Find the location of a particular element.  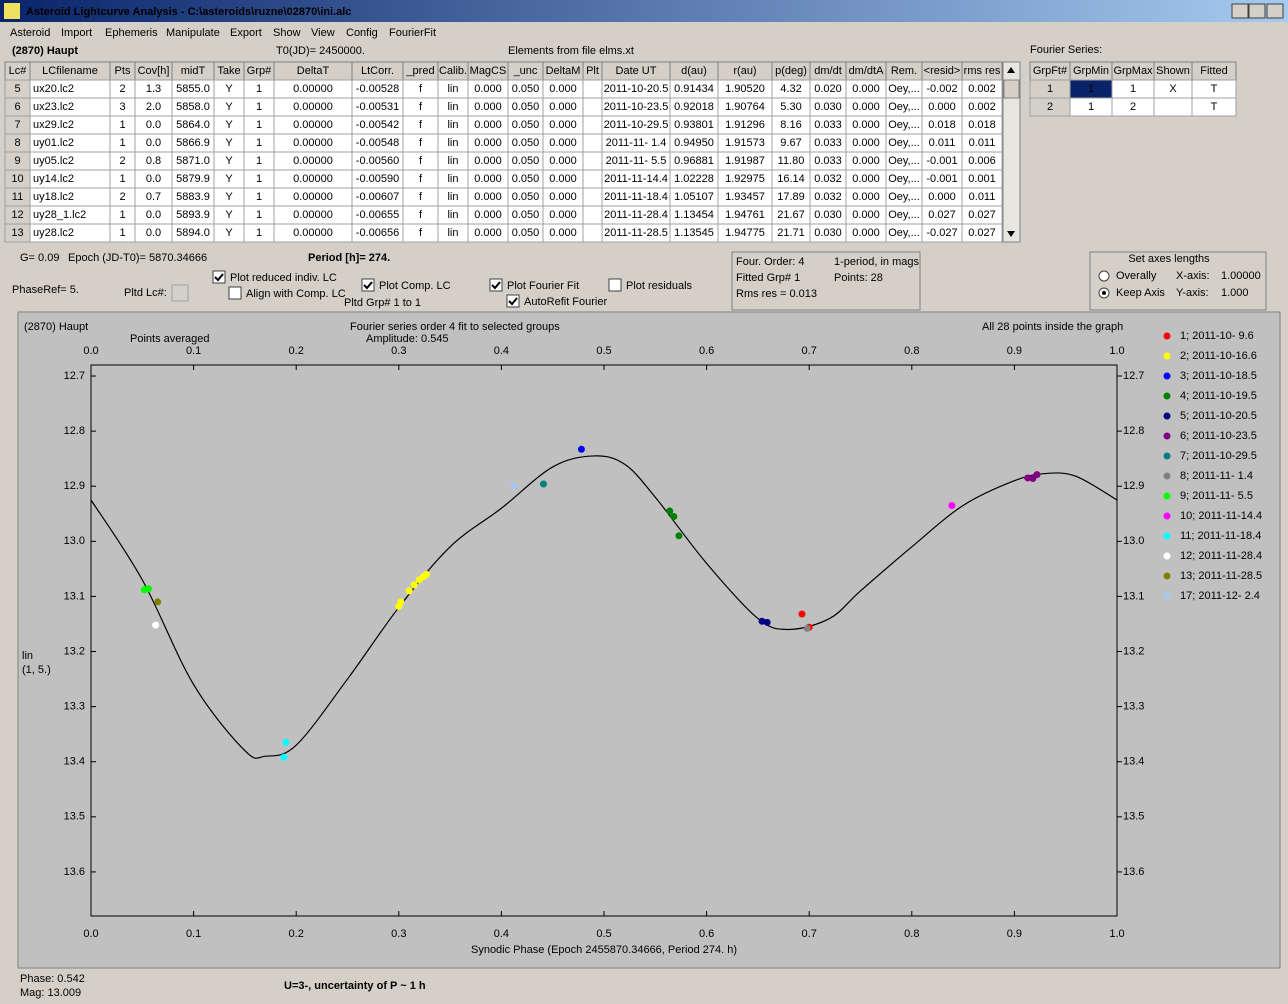

fit-info: Fitted Grp# 1 is located at coordinates (768, 278).